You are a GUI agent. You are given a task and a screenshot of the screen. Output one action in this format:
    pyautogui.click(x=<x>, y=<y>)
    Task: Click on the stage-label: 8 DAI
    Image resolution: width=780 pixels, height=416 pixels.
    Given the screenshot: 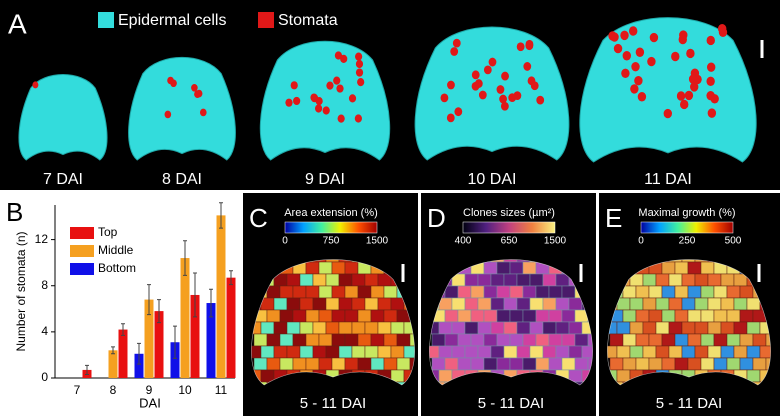 What is the action you would take?
    pyautogui.click(x=182, y=179)
    